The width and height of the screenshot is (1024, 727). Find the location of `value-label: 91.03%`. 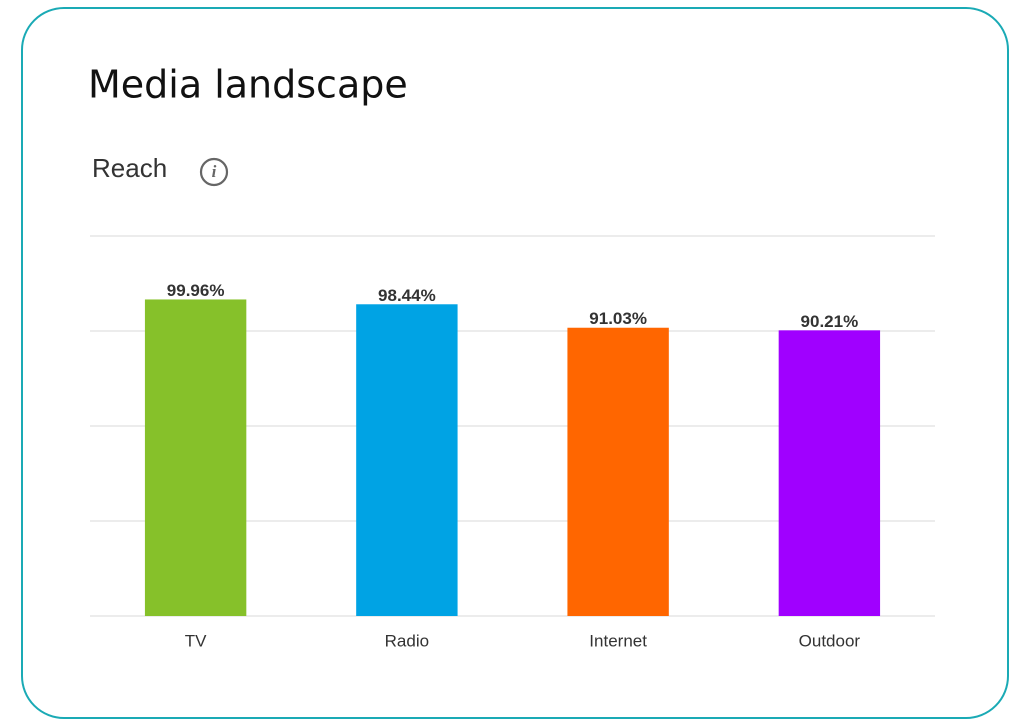

value-label: 91.03% is located at coordinates (618, 318).